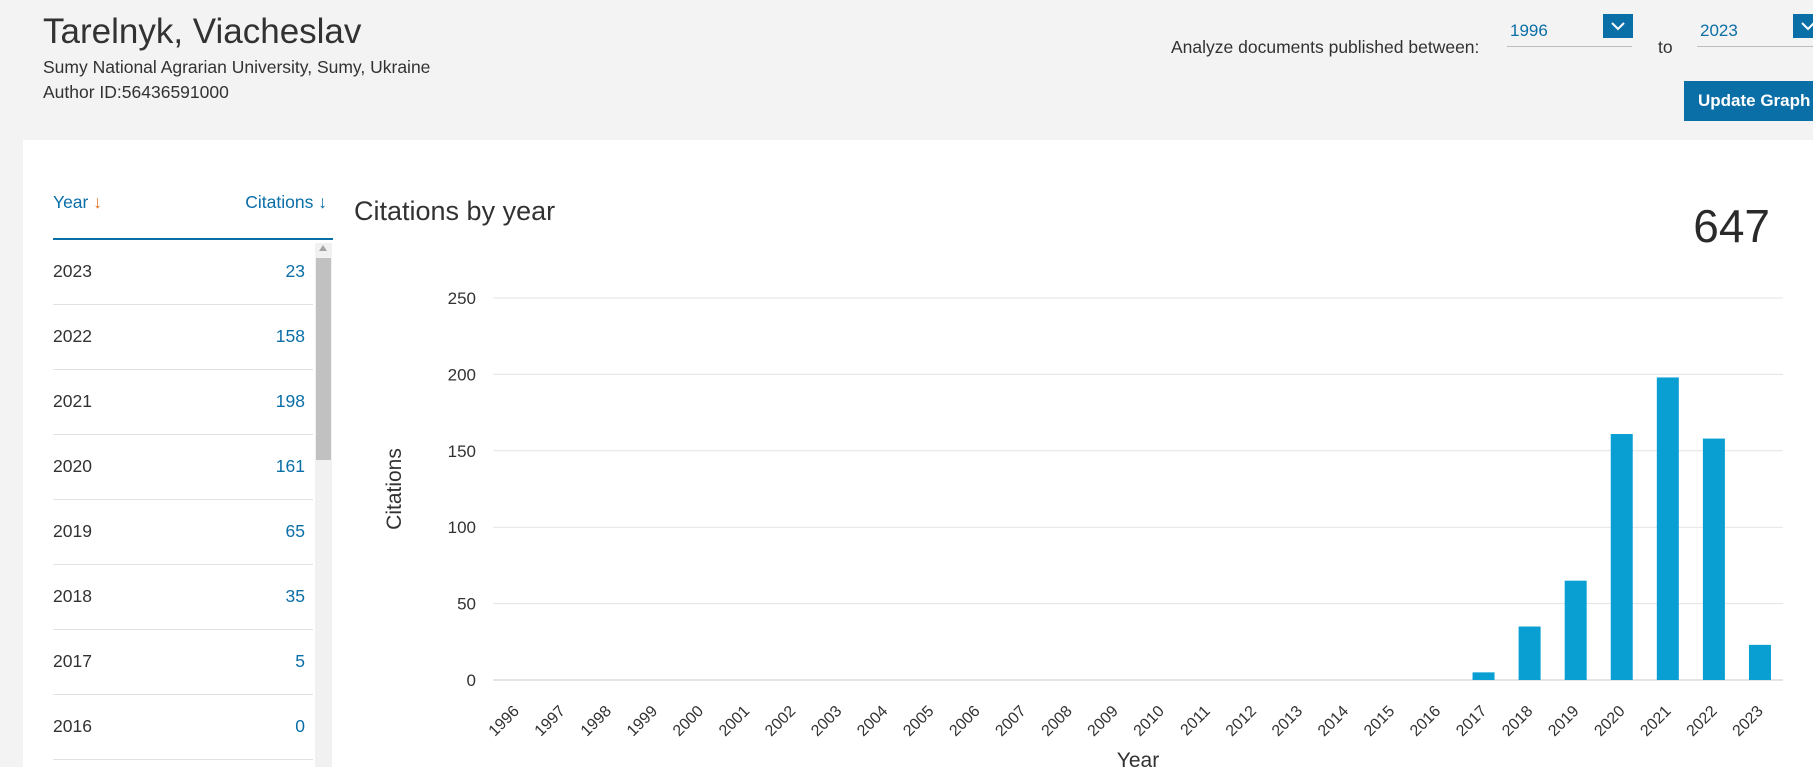 The height and width of the screenshot is (767, 1813). I want to click on table-row: 2017 5, so click(183, 662).